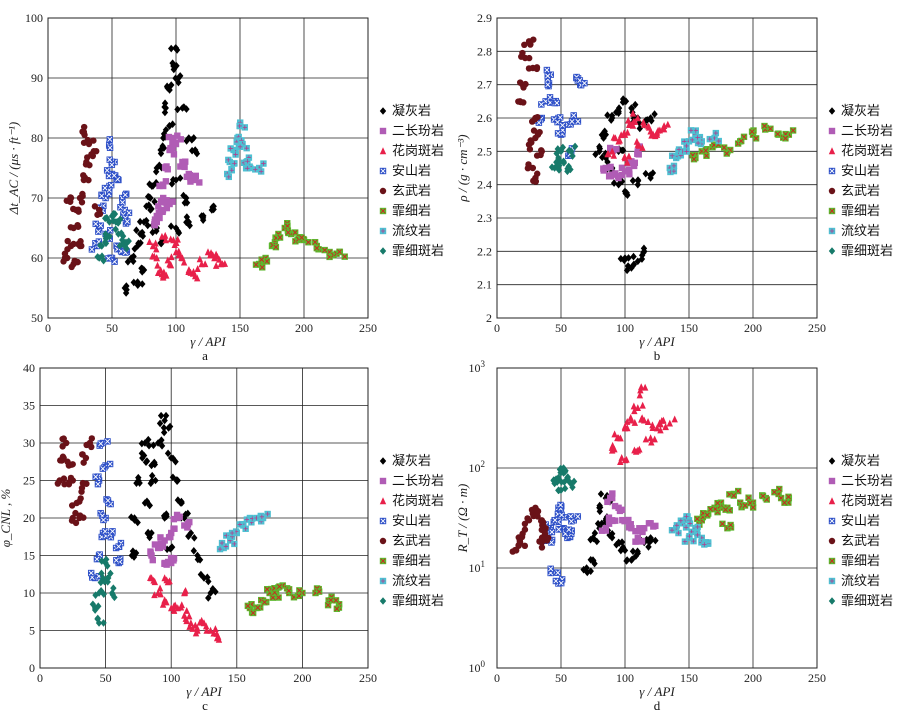  Describe the element at coordinates (37, 198) in the screenshot. I see `y-tick-label: 70` at that location.